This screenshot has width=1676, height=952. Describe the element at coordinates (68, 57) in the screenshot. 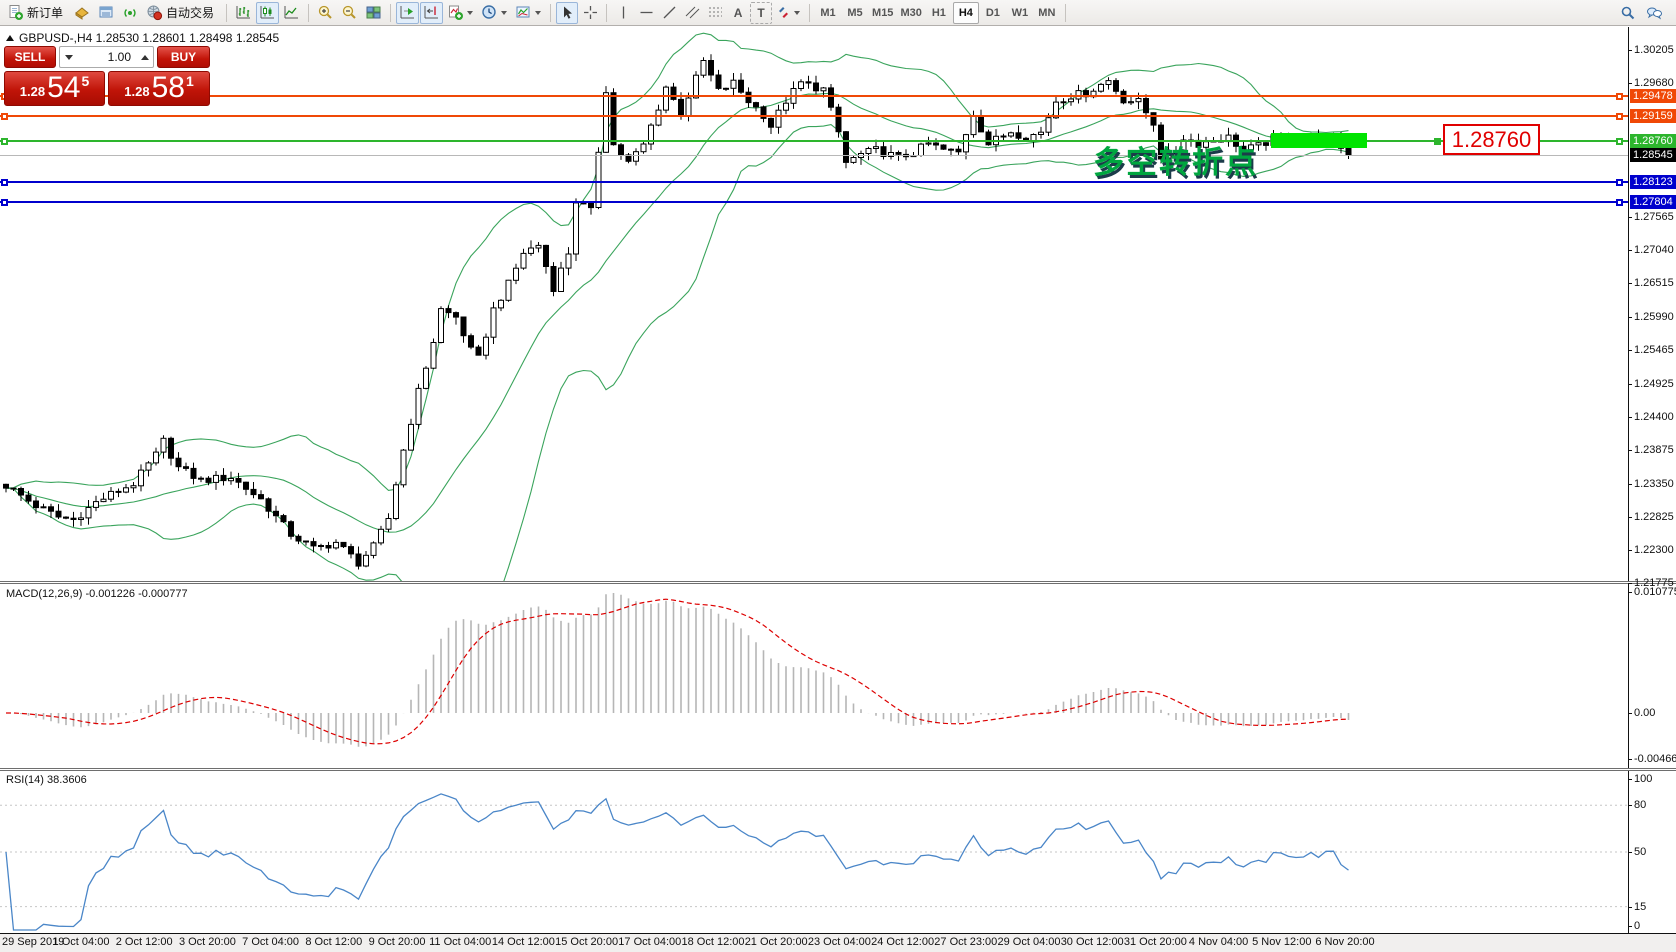

I see `volume-decrease-button` at that location.